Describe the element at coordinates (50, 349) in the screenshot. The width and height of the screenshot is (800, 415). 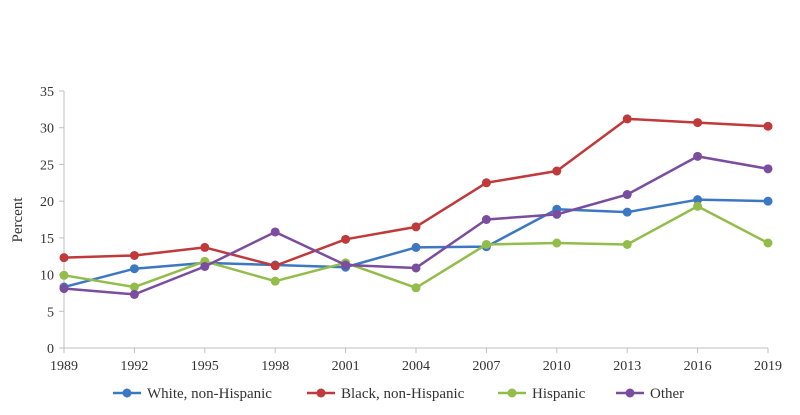
I see `y-tick-label: 0` at that location.